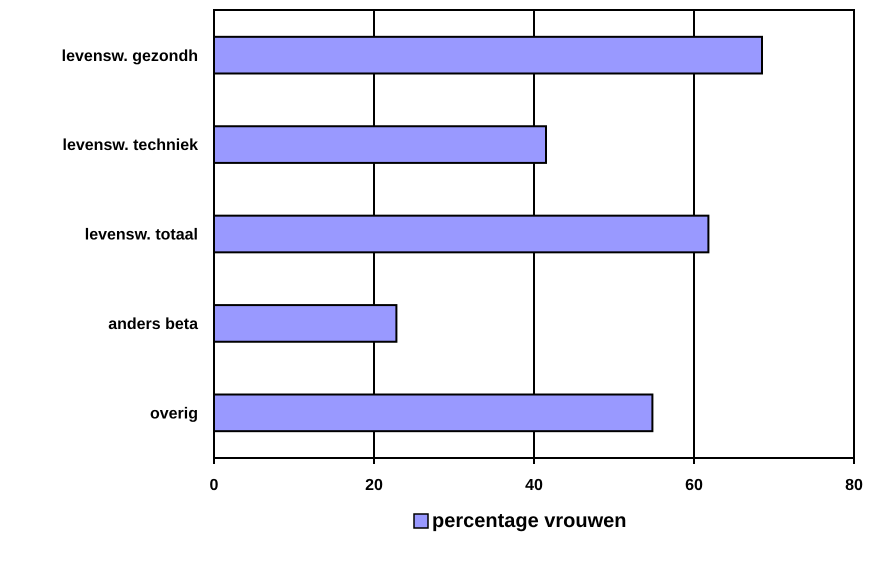 The image size is (869, 566). I want to click on y-tick-label: levensw. techniek, so click(130, 145).